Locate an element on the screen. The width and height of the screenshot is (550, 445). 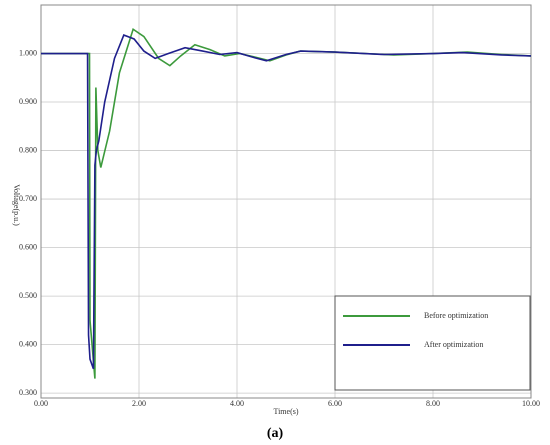
legend: Before optimization After optimization is located at coordinates (432, 343).